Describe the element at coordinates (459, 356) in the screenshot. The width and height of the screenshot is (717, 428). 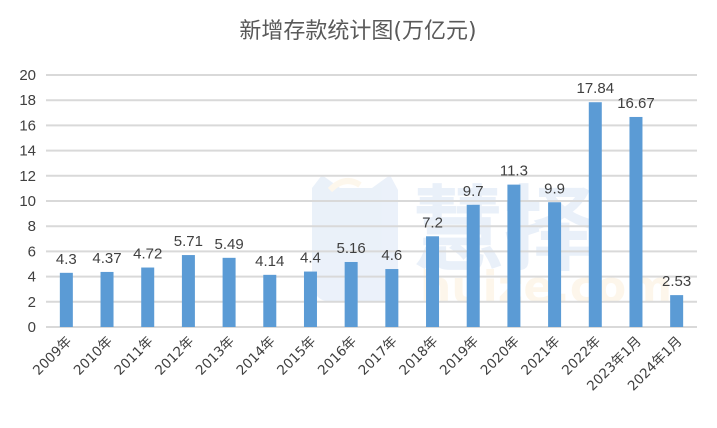
I see `x-tick-label: 2019年` at that location.